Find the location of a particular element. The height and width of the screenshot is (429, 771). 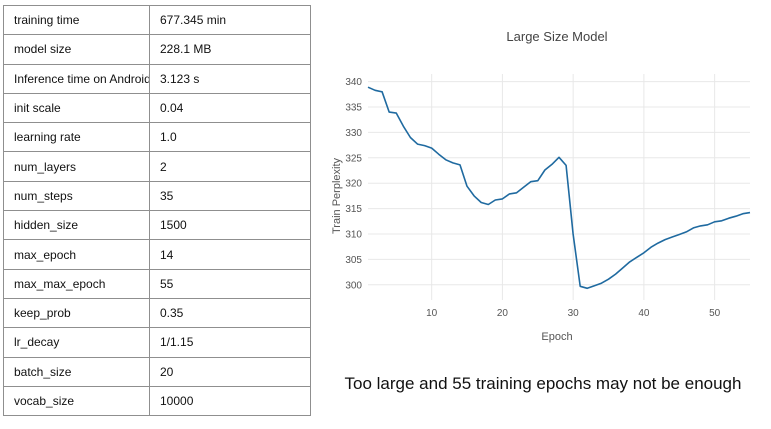

table-row: max_epoch 14 is located at coordinates (157, 254).